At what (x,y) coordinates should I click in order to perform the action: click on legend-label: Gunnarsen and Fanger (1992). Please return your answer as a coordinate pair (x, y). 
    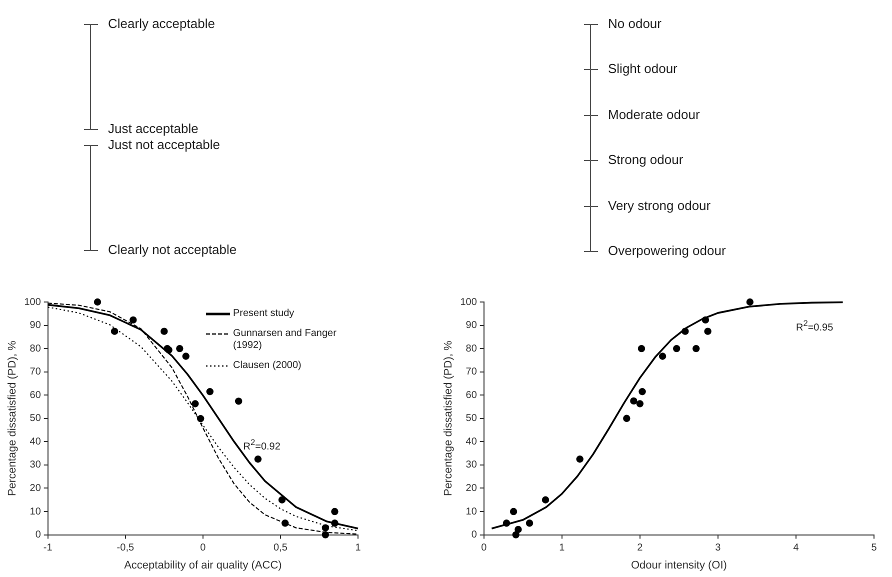
    Looking at the image, I should click on (285, 340).